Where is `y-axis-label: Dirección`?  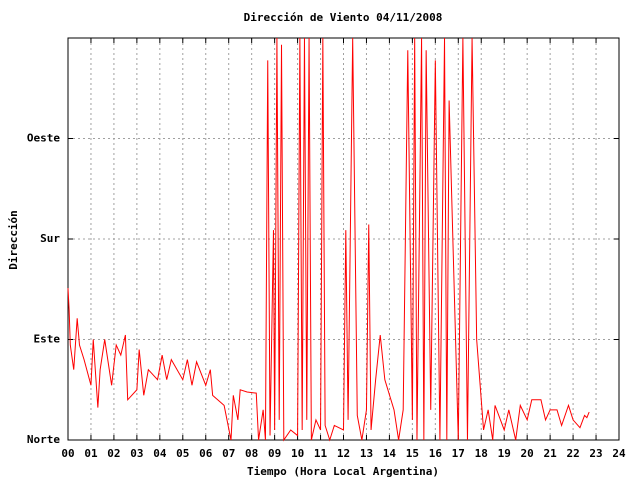
y-axis-label: Dirección is located at coordinates (13, 240).